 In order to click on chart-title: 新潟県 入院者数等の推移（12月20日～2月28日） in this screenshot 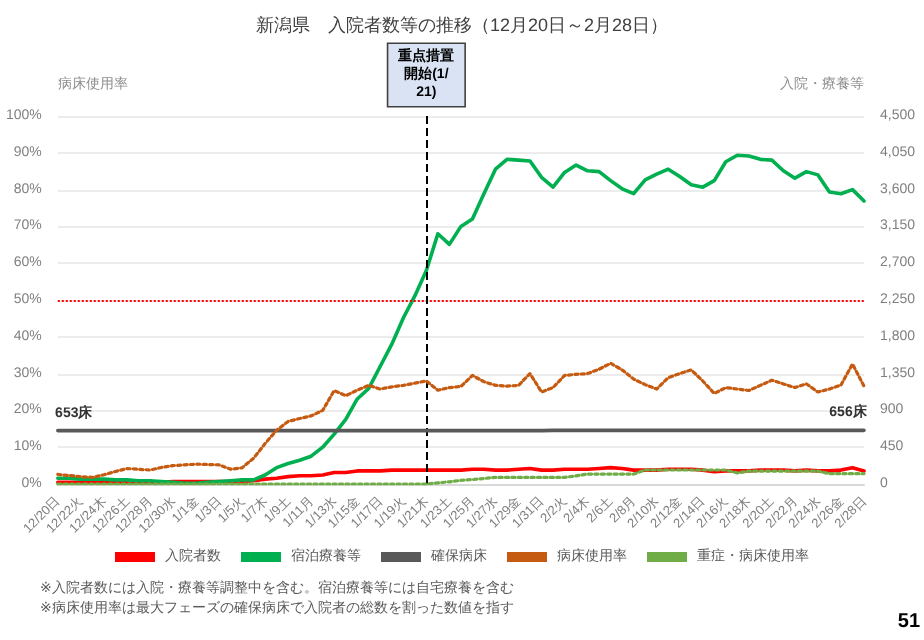, I will do `click(462, 25)`.